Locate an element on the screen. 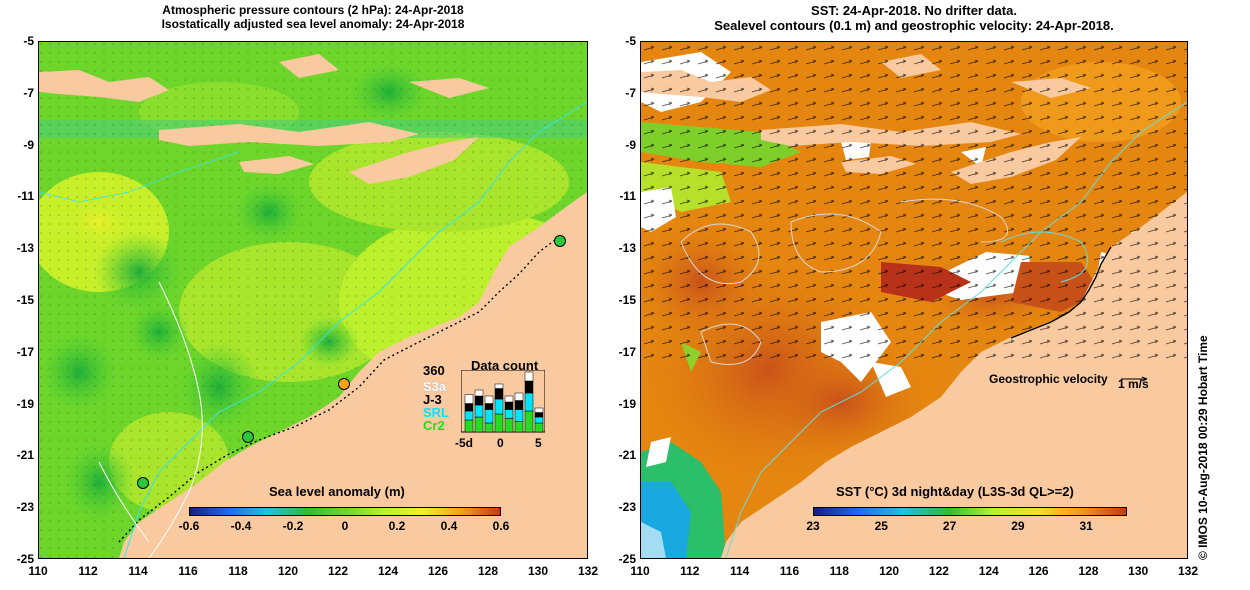 The width and height of the screenshot is (1250, 590). right-y-tick-label: -21 is located at coordinates (627, 455).